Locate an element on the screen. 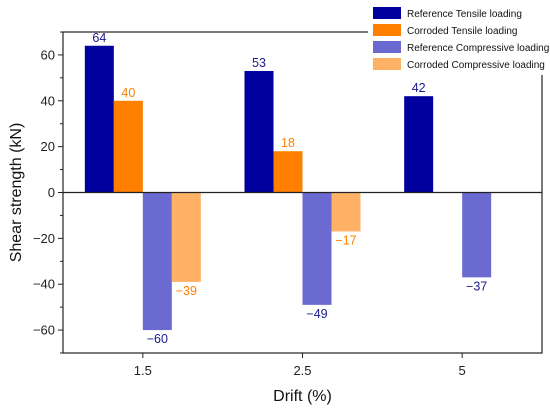 This screenshot has width=550, height=412. data-label: 53 is located at coordinates (259, 63).